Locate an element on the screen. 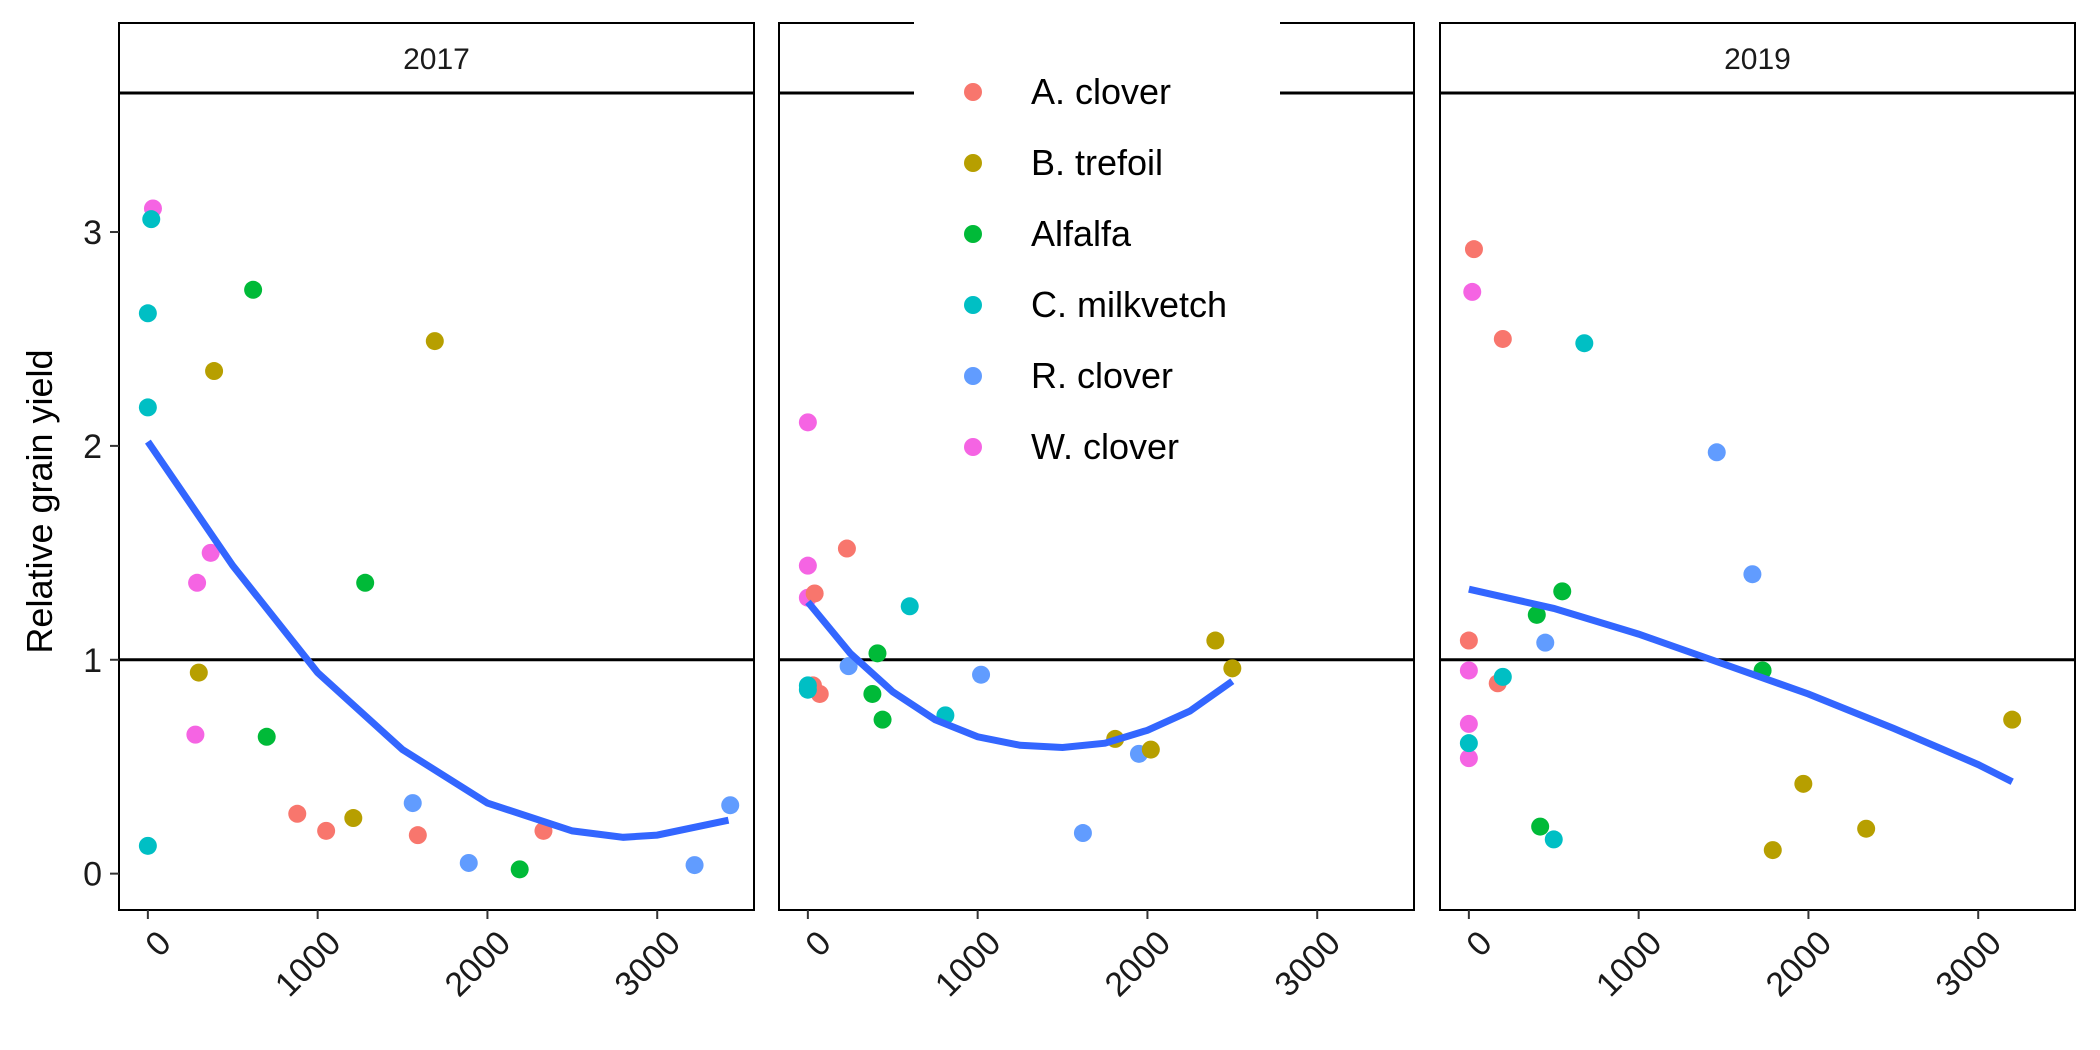 This screenshot has height=1050, width=2100. y-axis: 0 1 2 3 Relative grain yield is located at coordinates (69, 554).